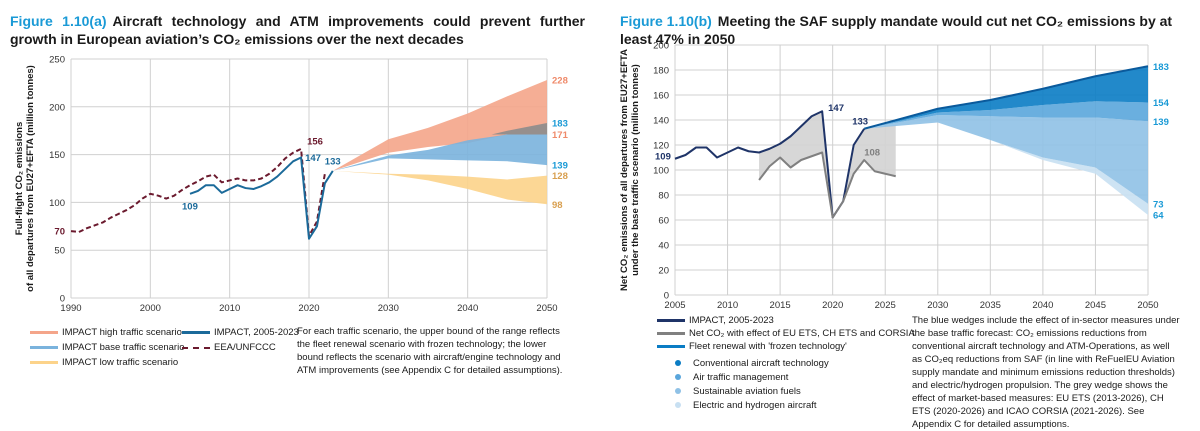 The image size is (1200, 431). I want to click on legend-label: Electric and hydrogen aircraft, so click(755, 405).